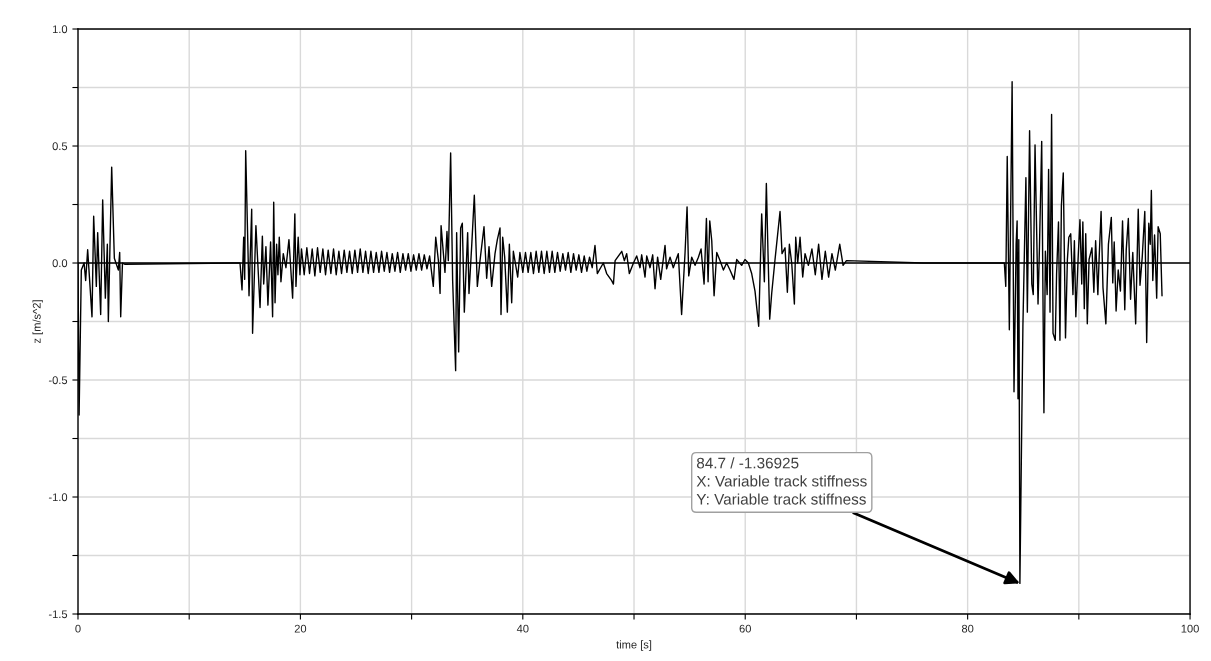  Describe the element at coordinates (967, 628) in the screenshot. I see `x-tick-label: 80` at that location.